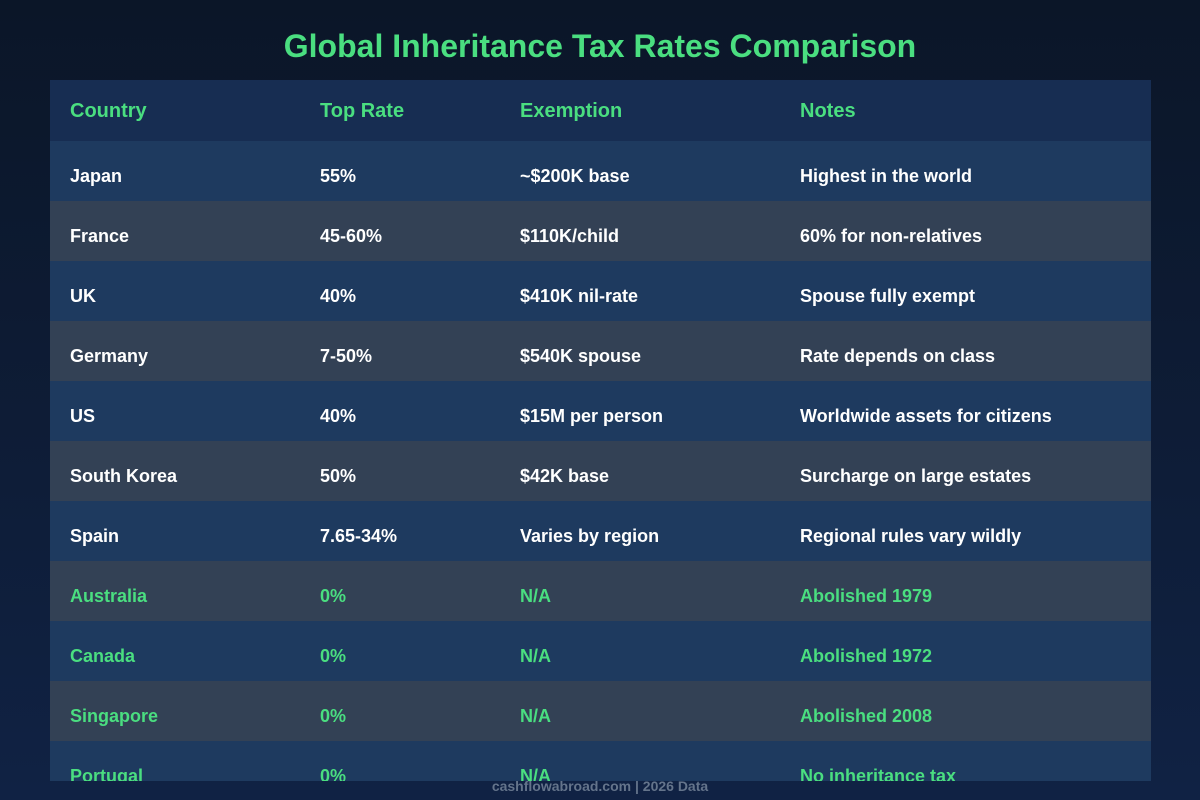  I want to click on cell-notes: Spouse fully exempt, so click(888, 296).